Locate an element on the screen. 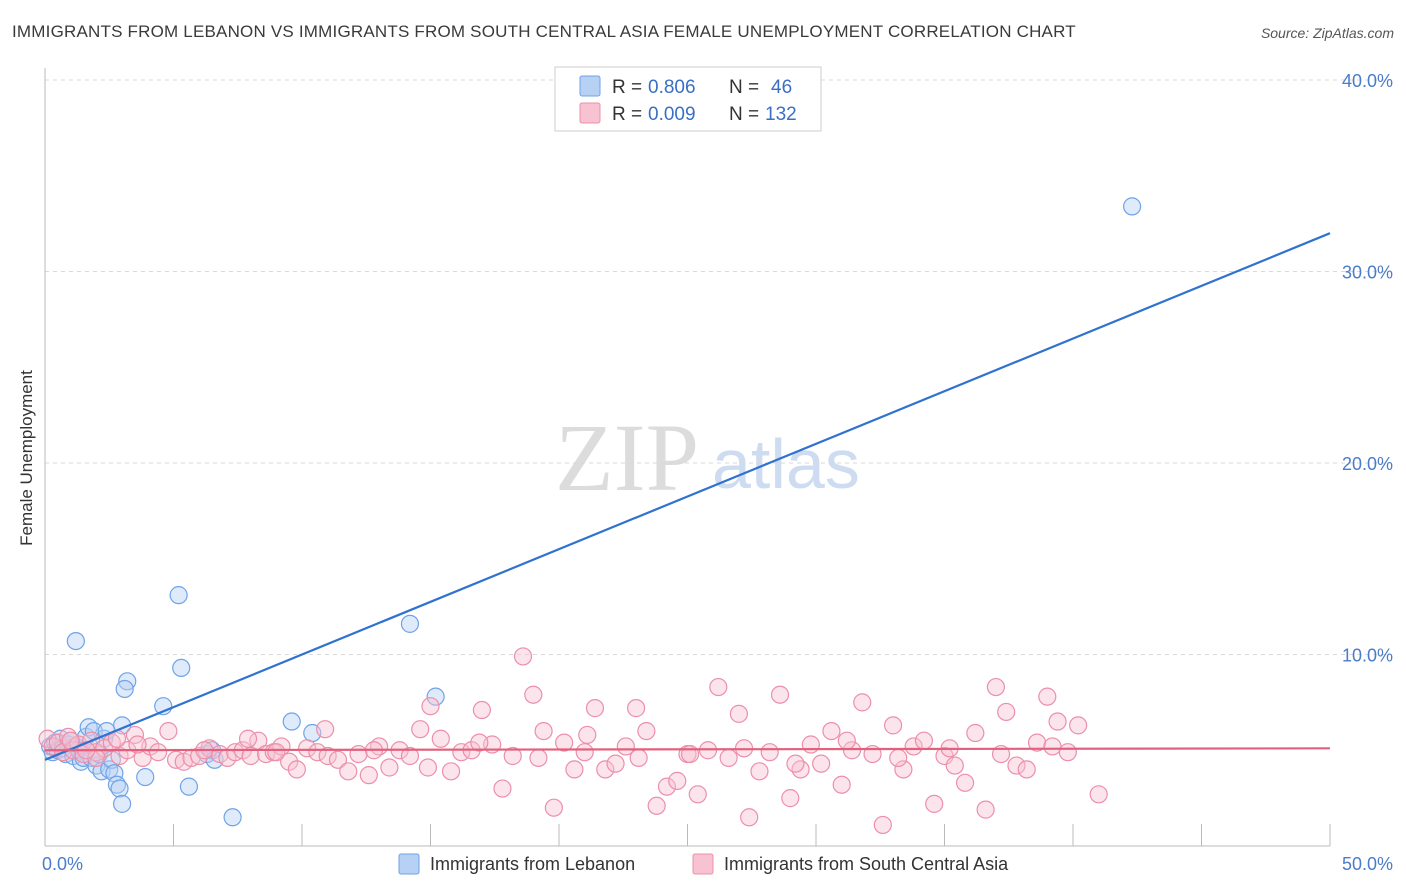 Image resolution: width=1406 pixels, height=892 pixels. y-tick-label-3: 40.0% is located at coordinates (1367, 81).